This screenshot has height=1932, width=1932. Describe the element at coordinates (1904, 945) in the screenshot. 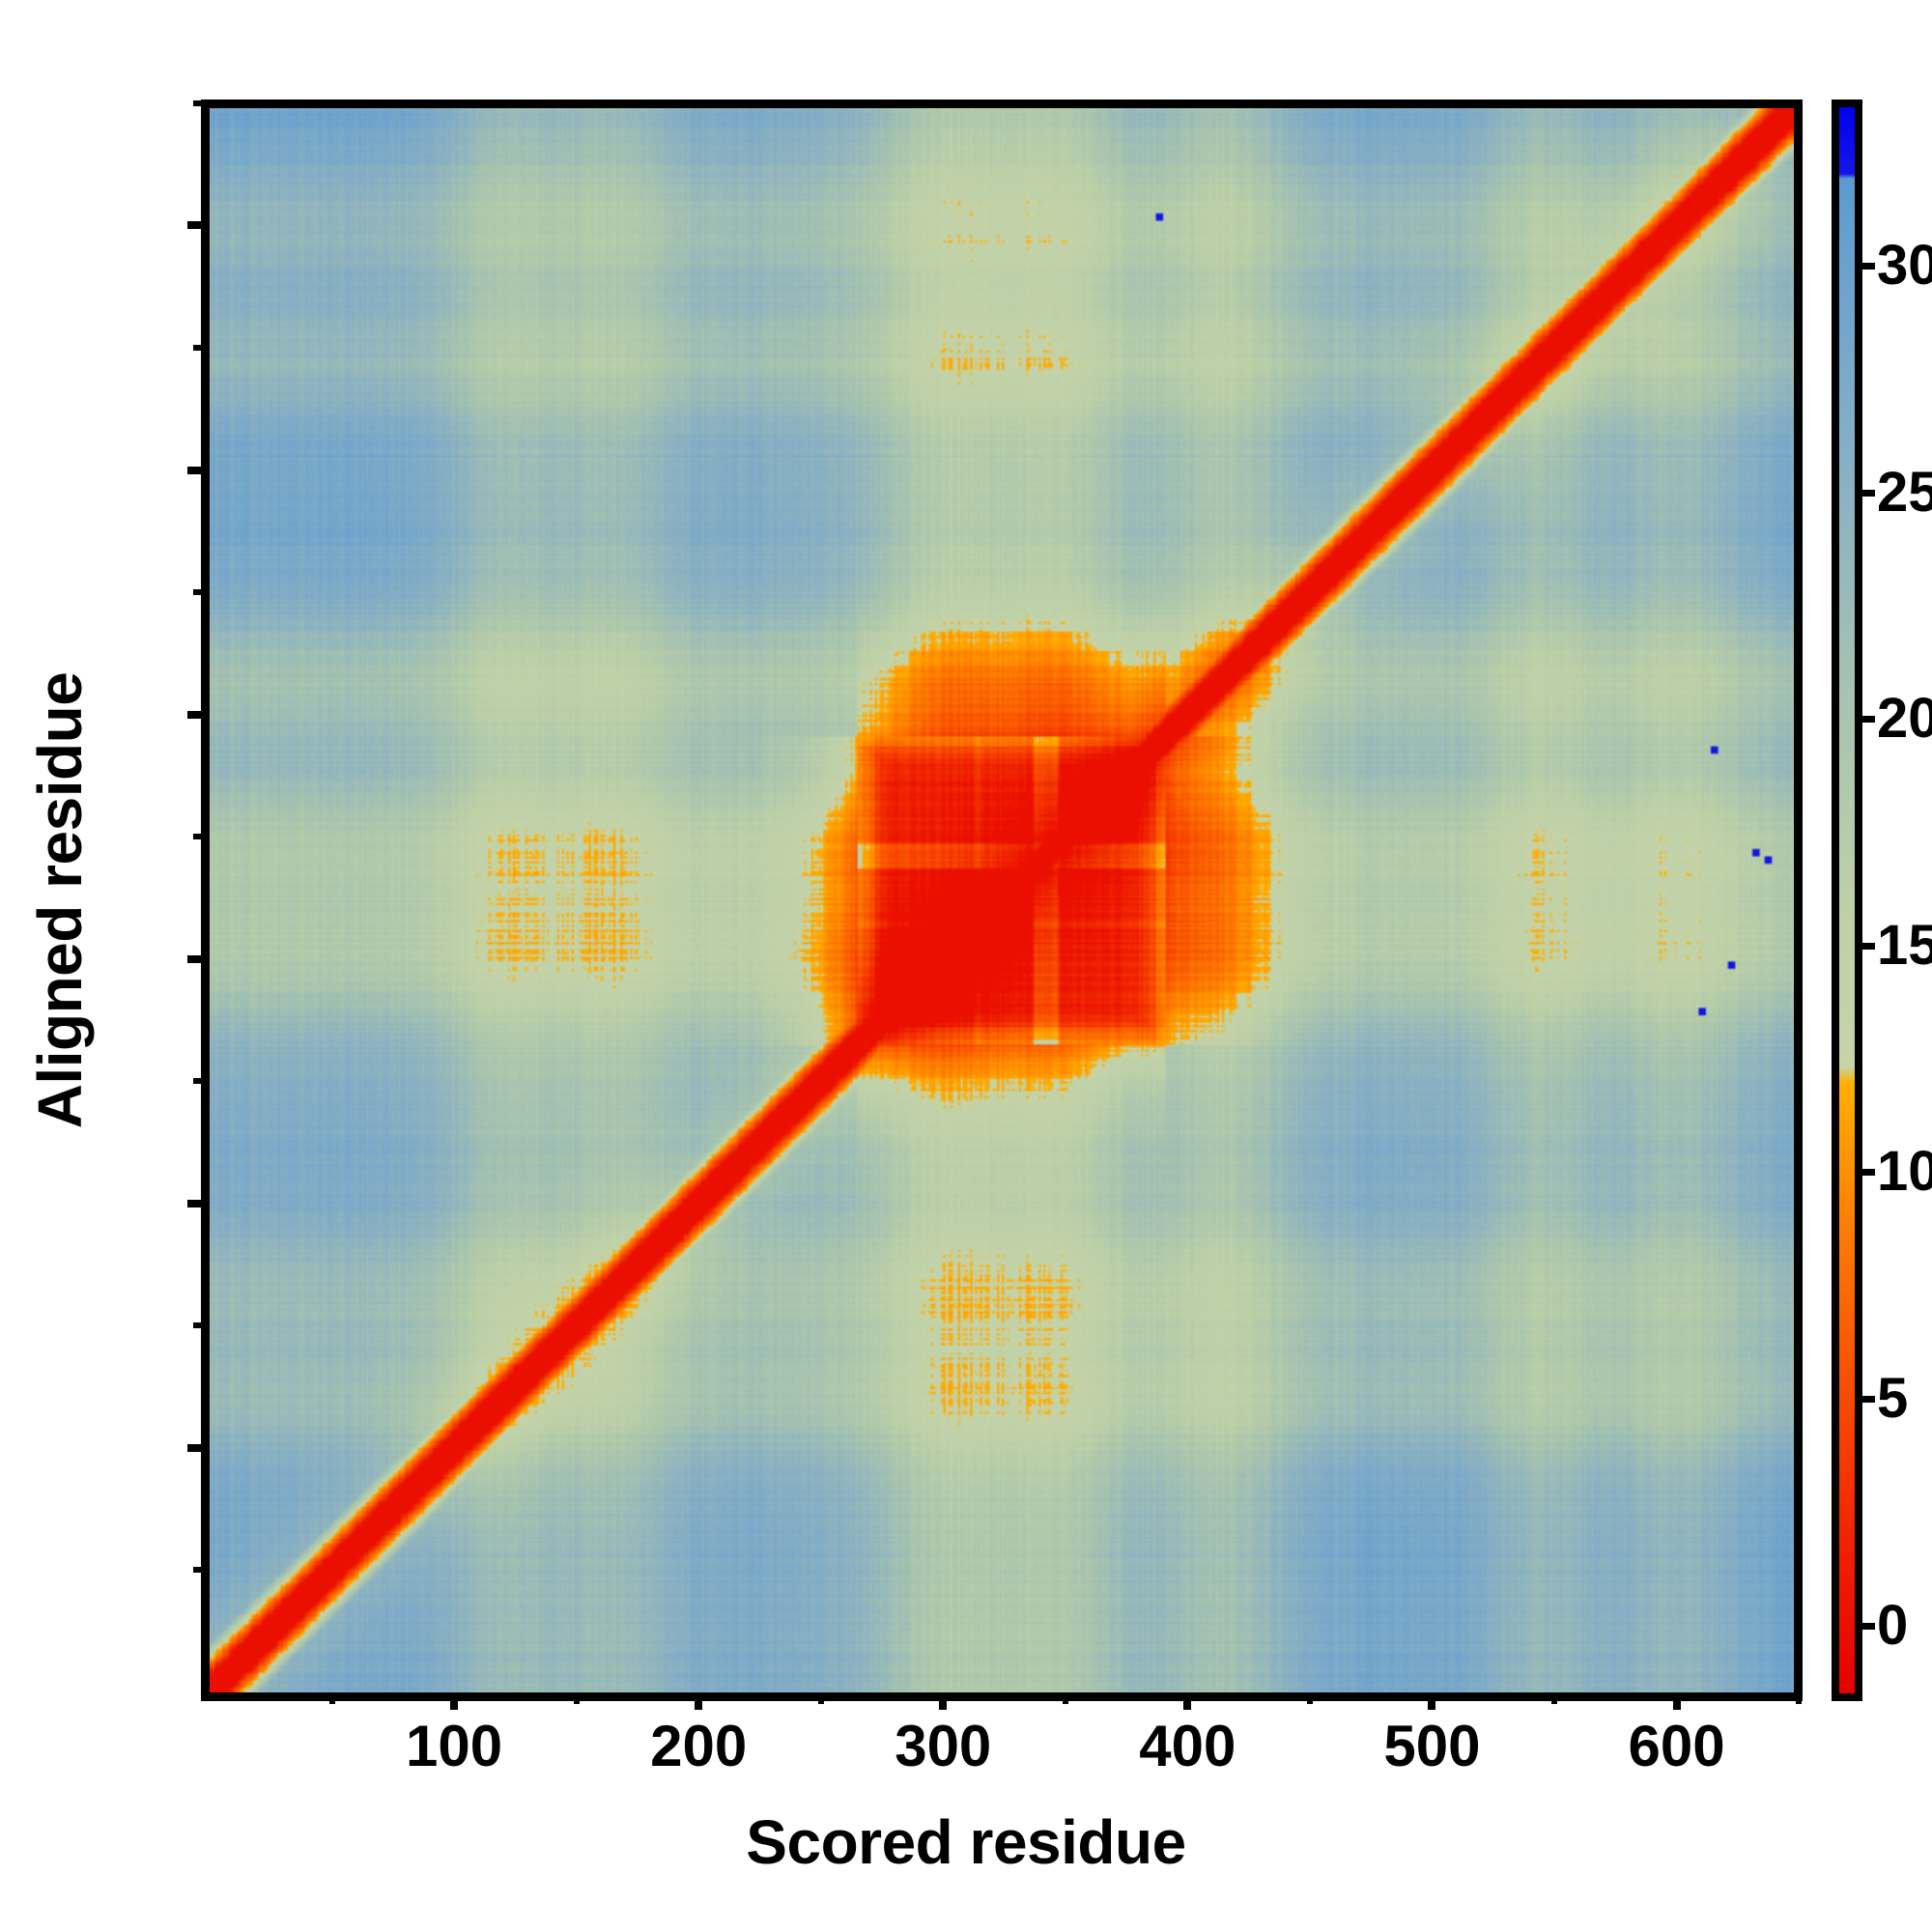

I see `colorbar-ticklabel-15: 15` at that location.